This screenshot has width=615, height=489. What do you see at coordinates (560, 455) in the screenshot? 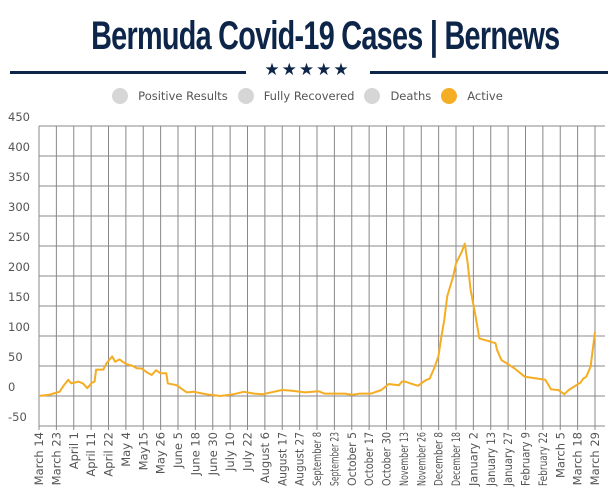
I see `x-tick-label: March 5` at bounding box center [560, 455].